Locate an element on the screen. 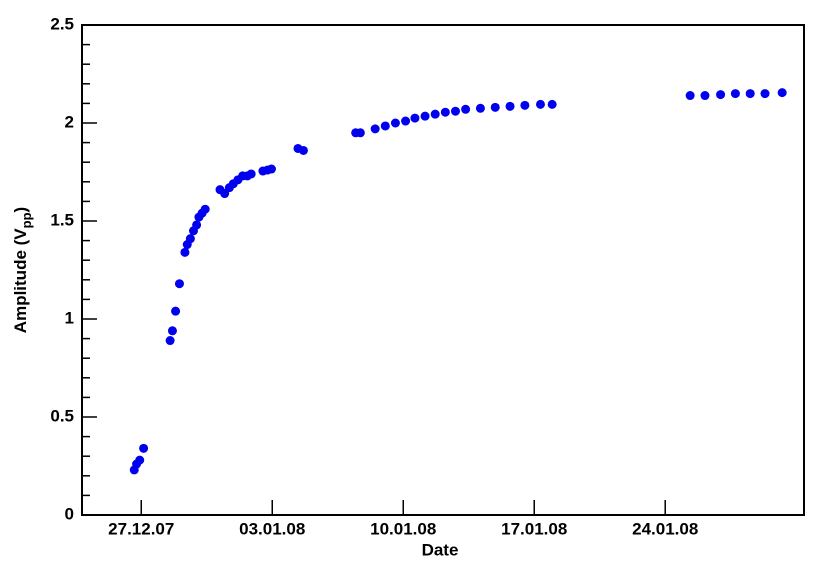  x-tick-label: 03.01.08 is located at coordinates (272, 528).